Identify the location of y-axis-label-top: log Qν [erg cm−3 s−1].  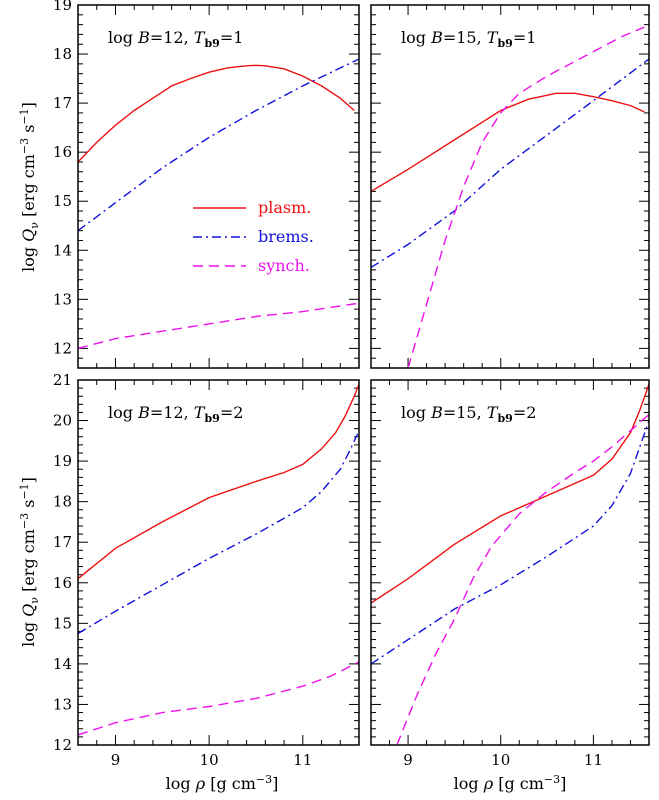
(29, 187).